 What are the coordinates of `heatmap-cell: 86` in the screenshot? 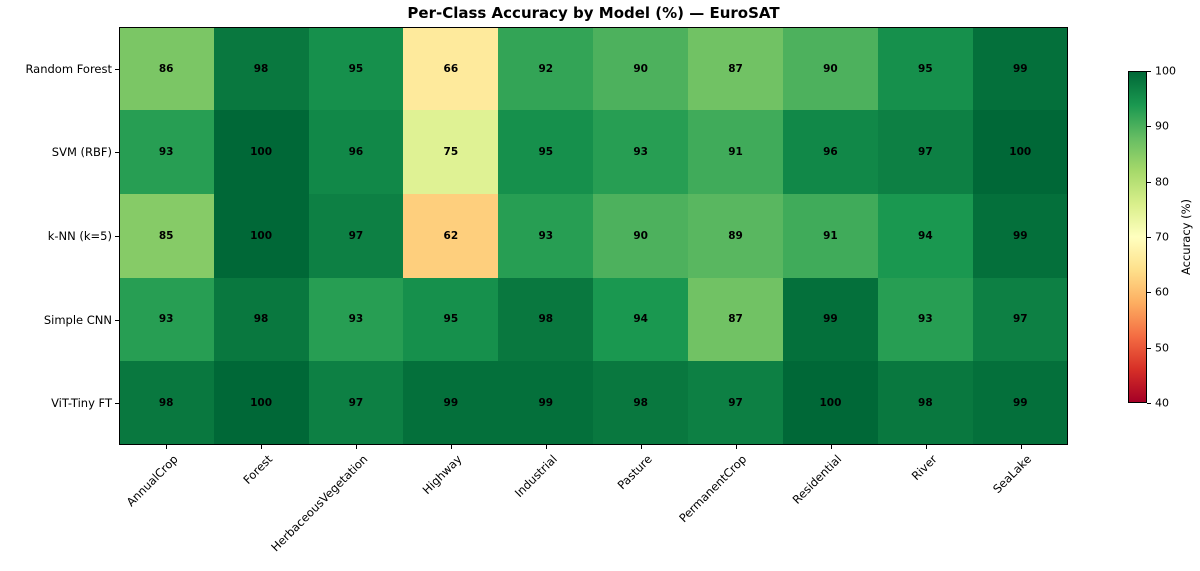 It's located at (167, 69).